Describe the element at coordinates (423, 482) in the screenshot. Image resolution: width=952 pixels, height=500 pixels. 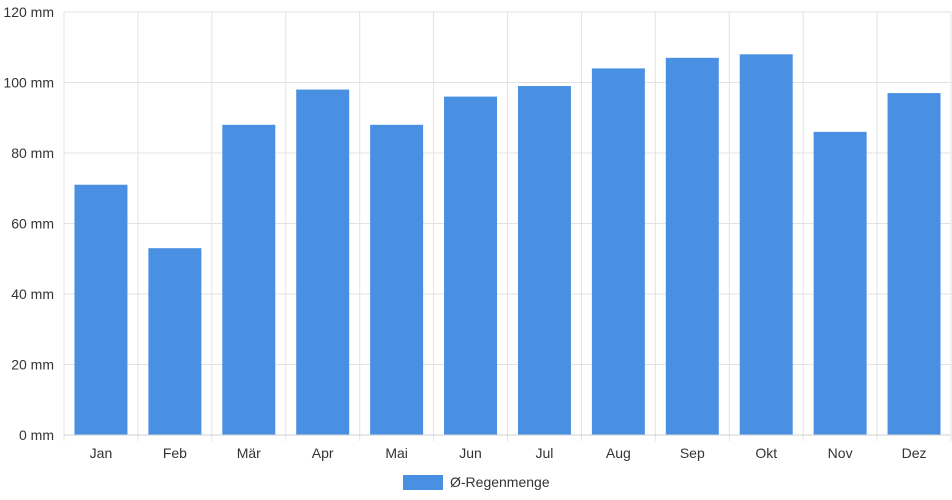
I see `legend-swatch` at that location.